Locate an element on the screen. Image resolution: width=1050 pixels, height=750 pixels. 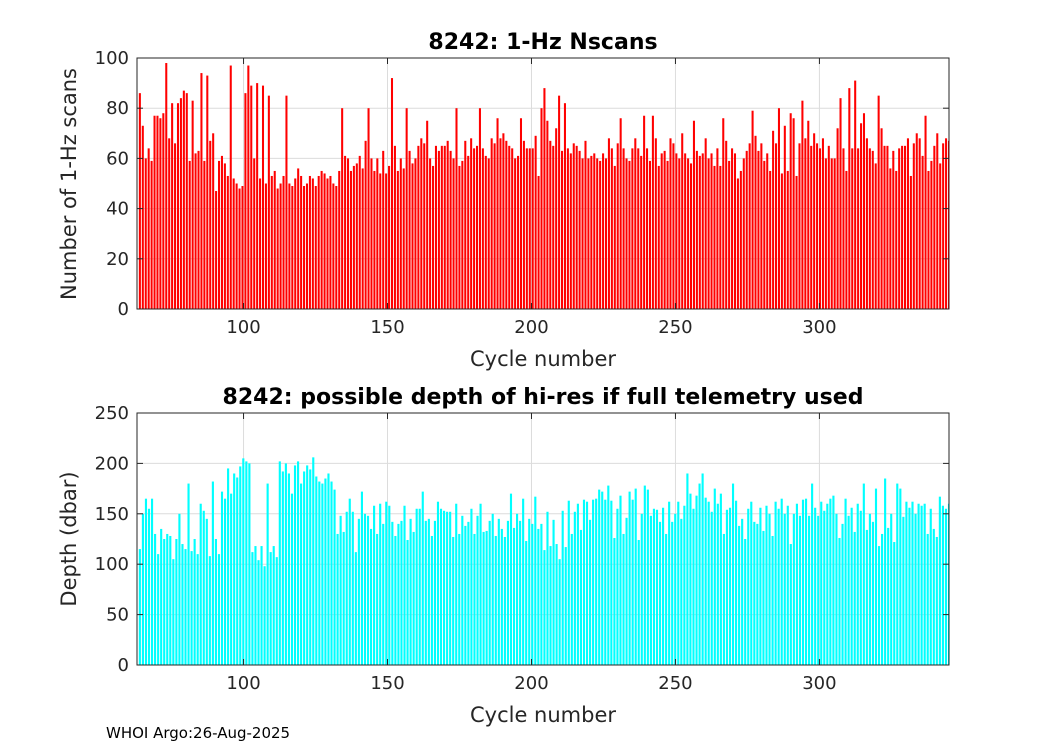
x-tick-label: 100 is located at coordinates (243, 683).